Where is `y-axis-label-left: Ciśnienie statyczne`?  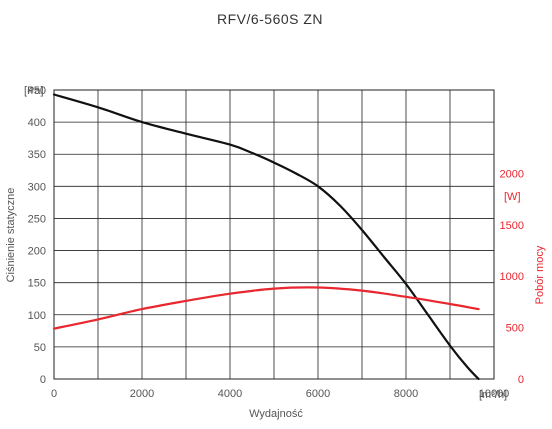 y-axis-label-left: Ciśnienie statyczne is located at coordinates (11, 235).